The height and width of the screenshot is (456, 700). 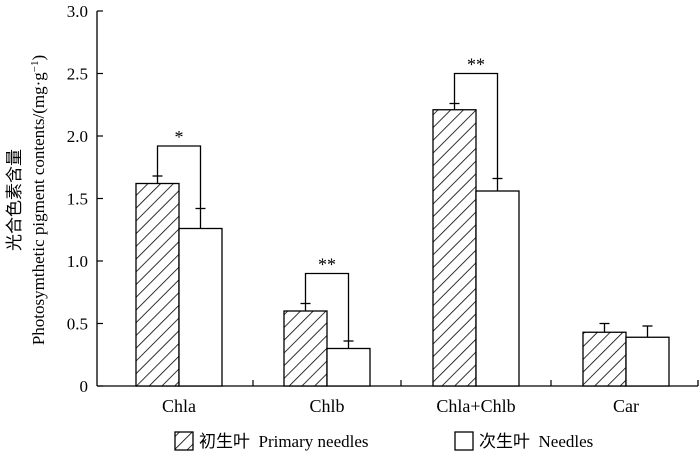 What do you see at coordinates (400, 406) in the screenshot?
I see `x-tick-labels: Chla Chlb Chla+Chlb Car` at bounding box center [400, 406].